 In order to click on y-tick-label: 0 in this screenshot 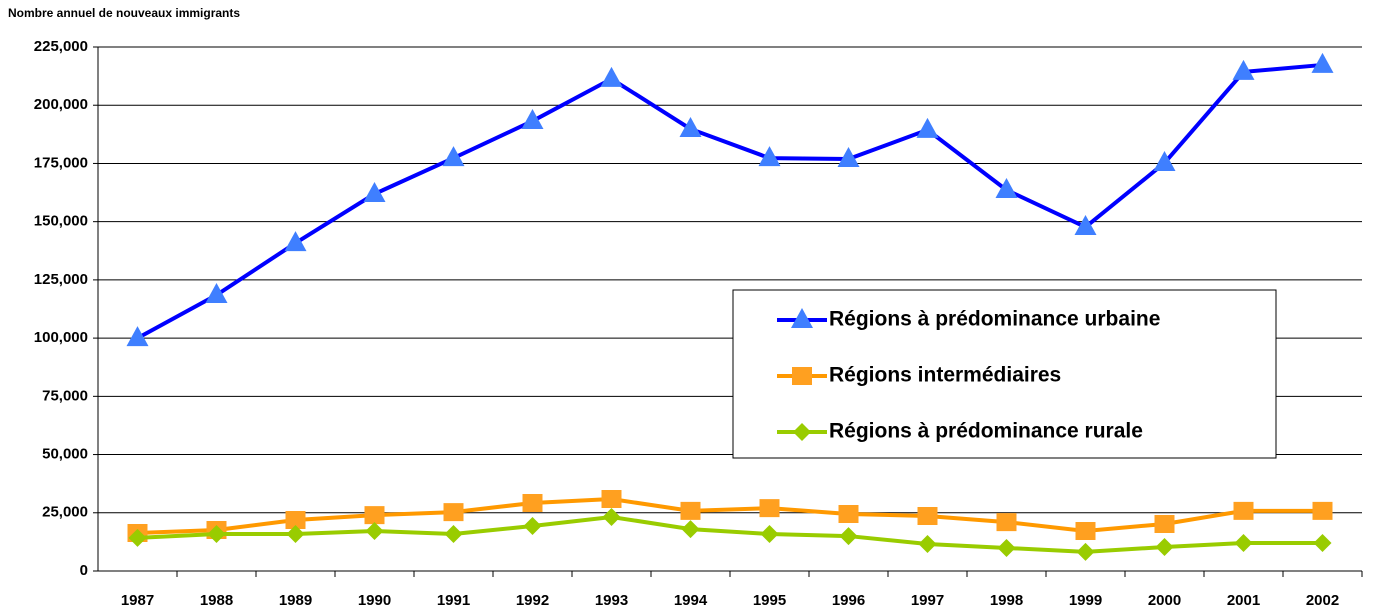, I will do `click(84, 570)`.